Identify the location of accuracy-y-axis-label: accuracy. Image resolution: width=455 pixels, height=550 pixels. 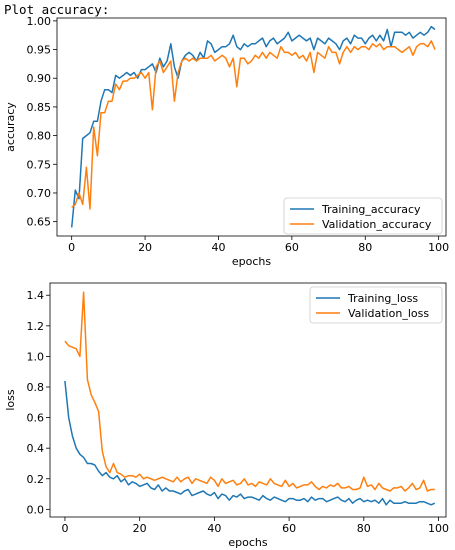
(10, 127).